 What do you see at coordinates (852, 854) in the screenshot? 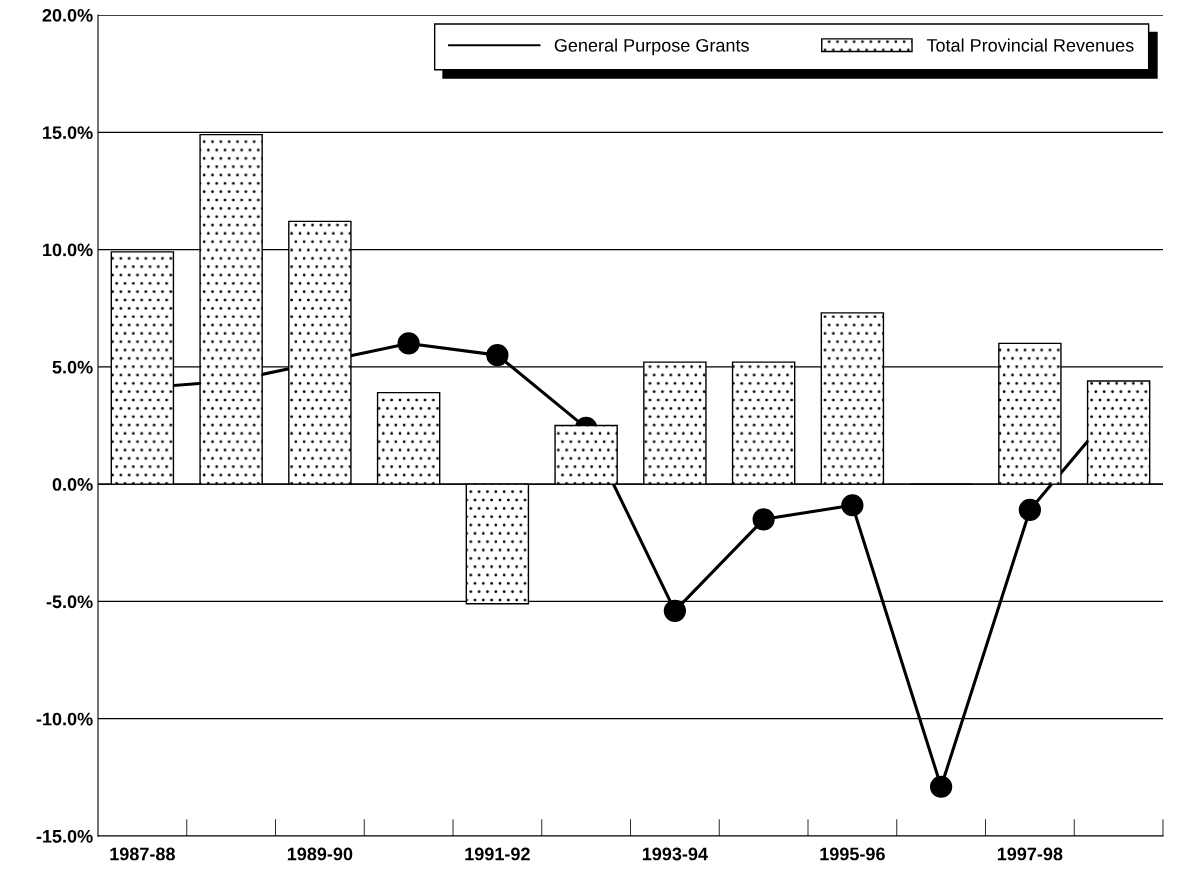
I see `x-tick-label: 1995-96` at bounding box center [852, 854].